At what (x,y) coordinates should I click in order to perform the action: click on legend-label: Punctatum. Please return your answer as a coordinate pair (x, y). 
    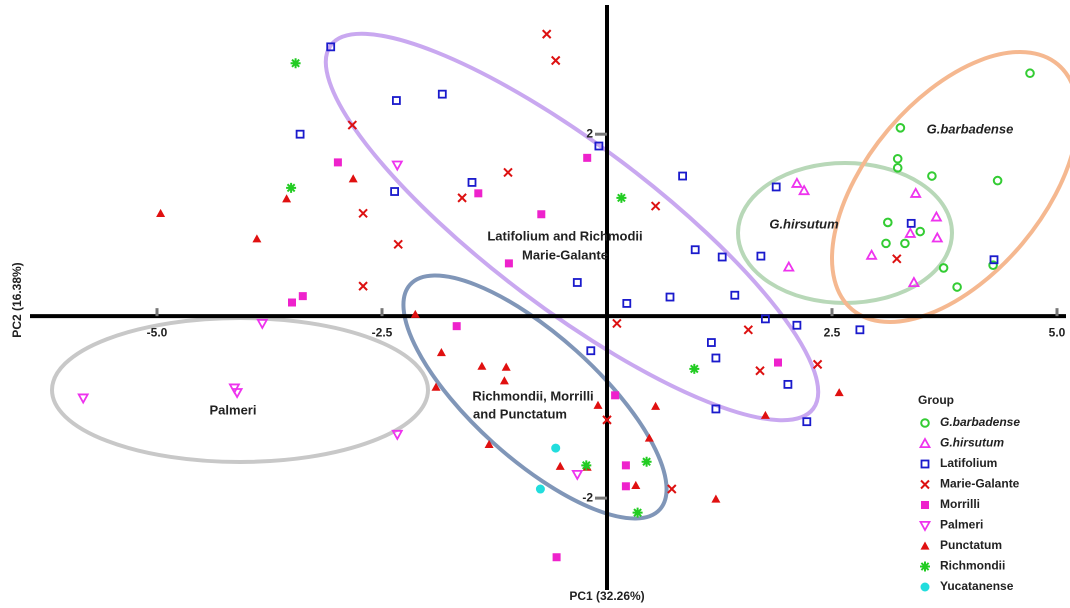
    Looking at the image, I should click on (971, 545).